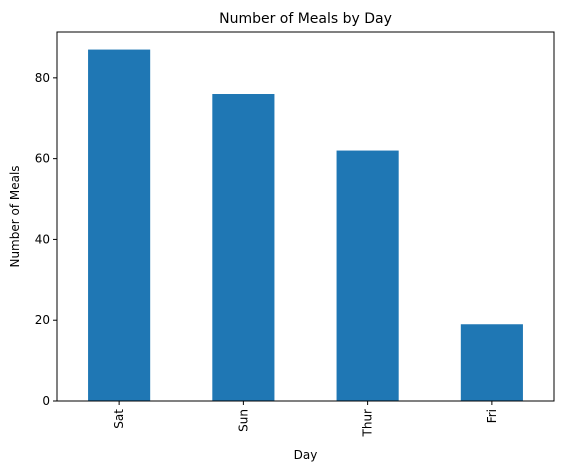  I want to click on y-axis: 0 20 40 60 80, so click(46, 239).